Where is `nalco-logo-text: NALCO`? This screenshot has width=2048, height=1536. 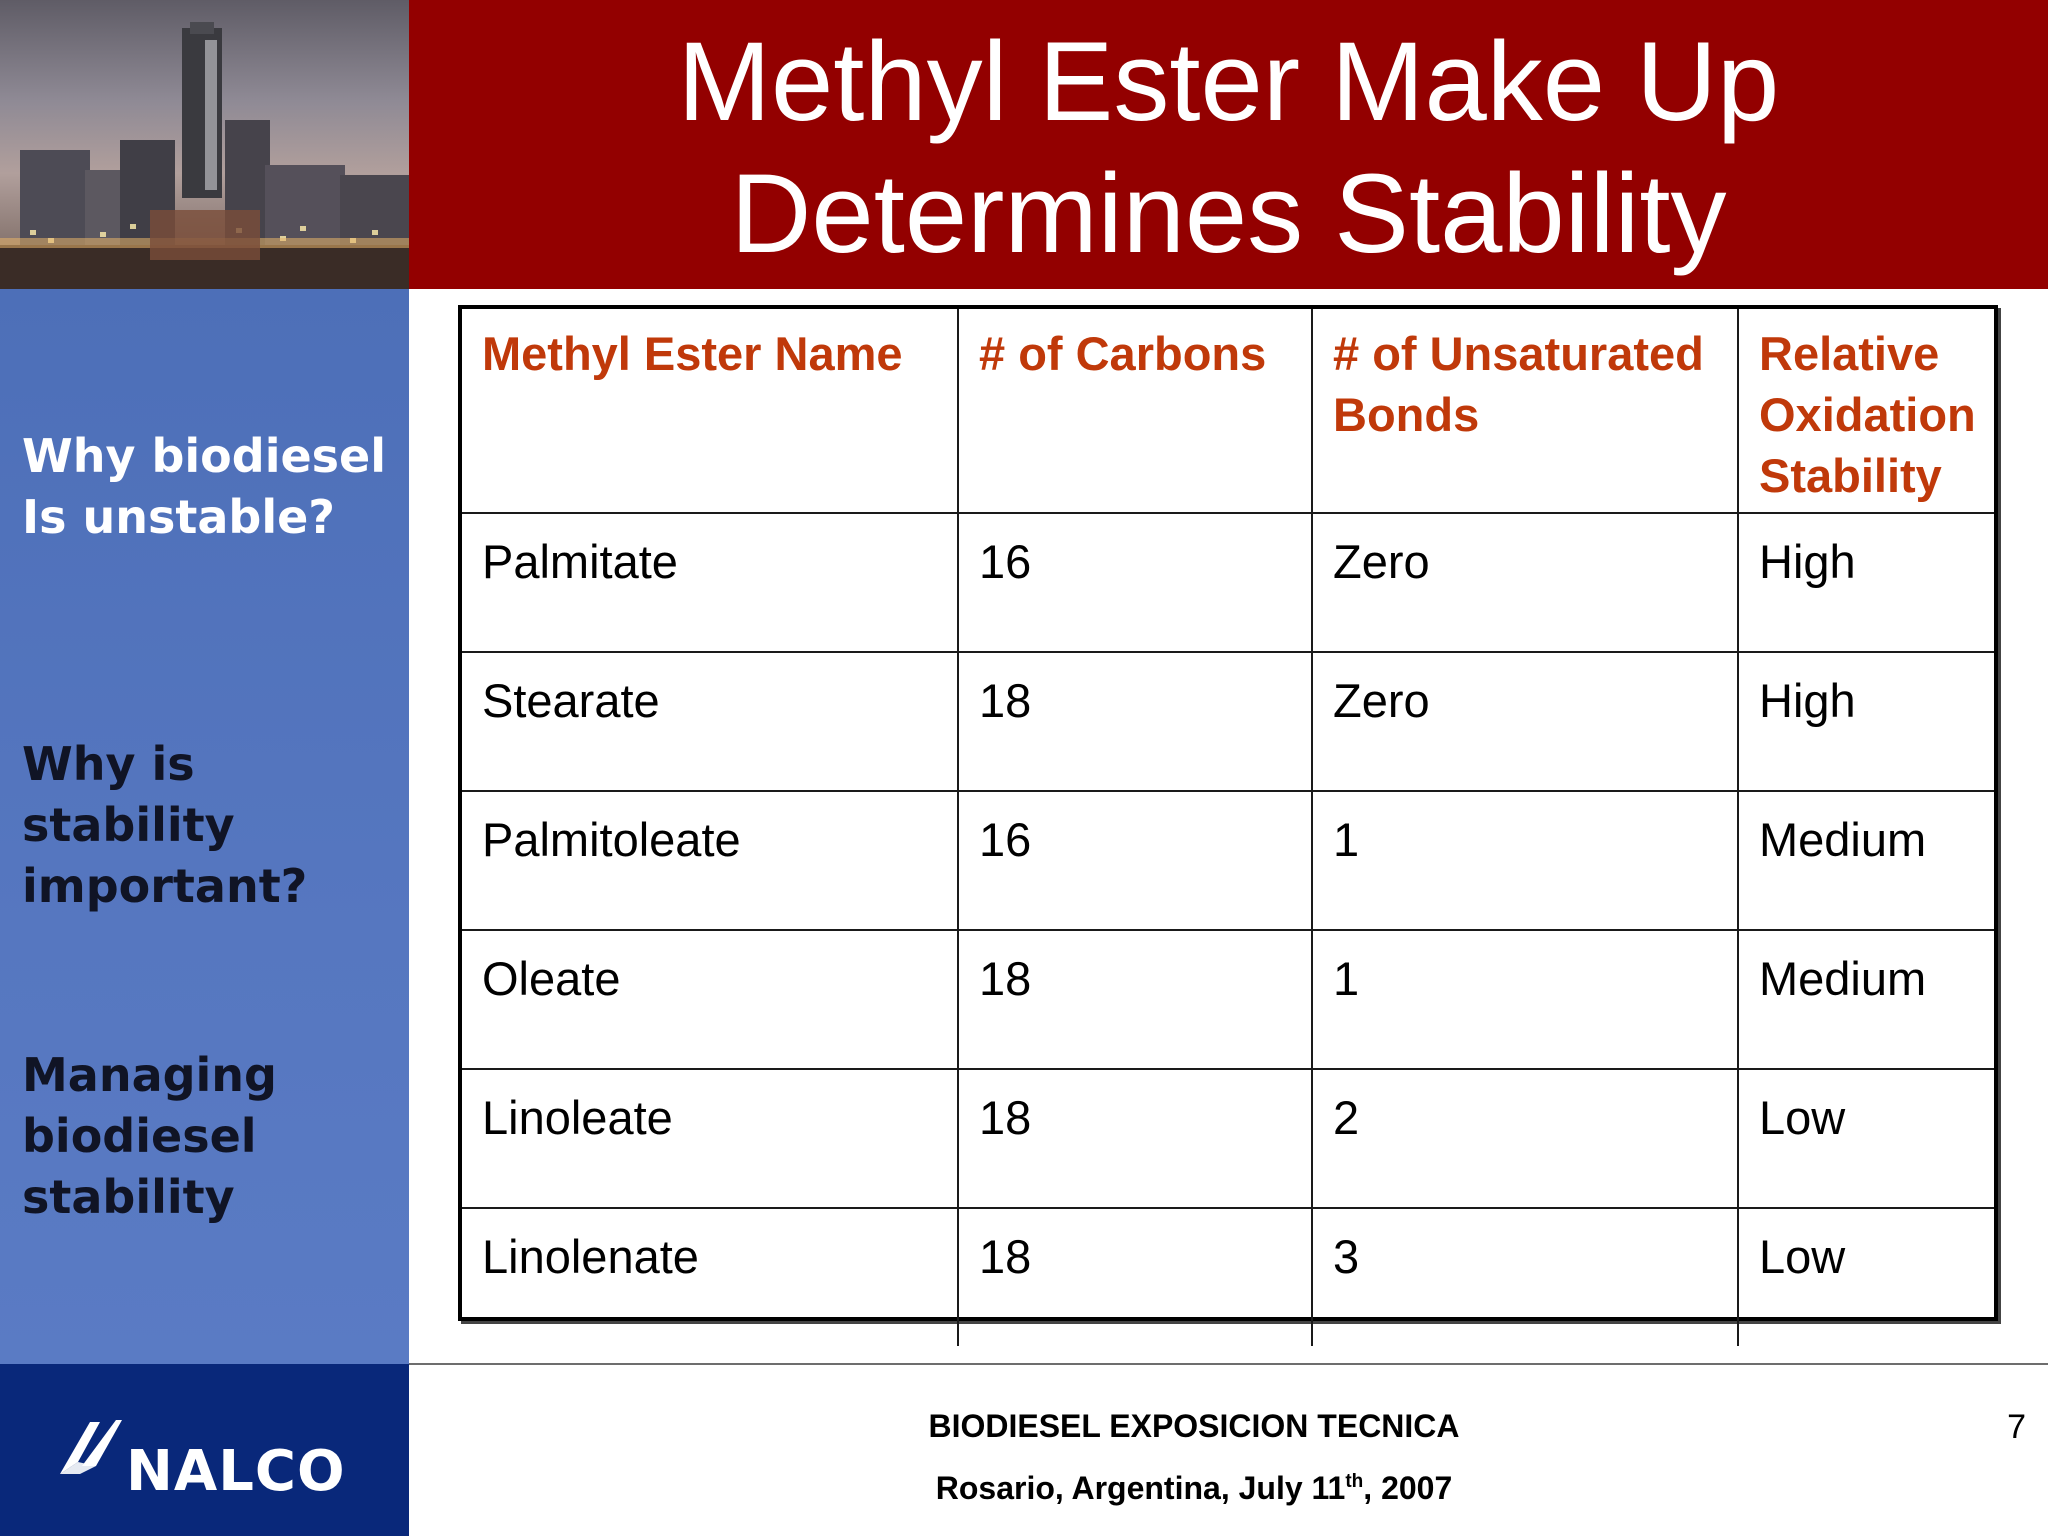
nalco-logo-text: NALCO is located at coordinates (236, 1471).